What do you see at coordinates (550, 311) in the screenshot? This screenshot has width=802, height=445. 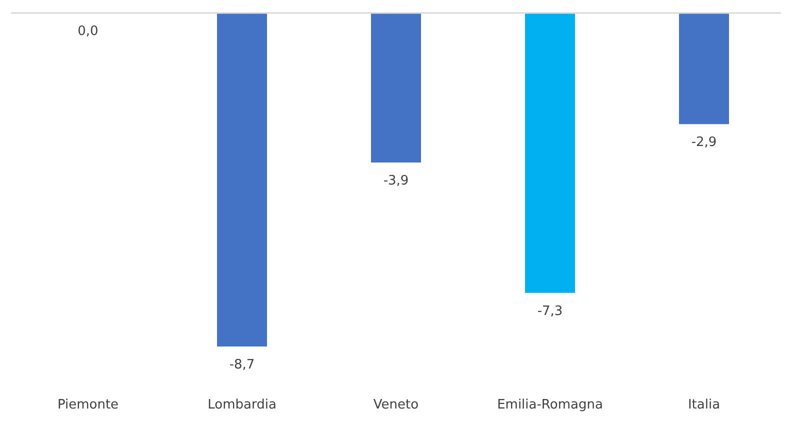 I see `data-label: -7,3` at bounding box center [550, 311].